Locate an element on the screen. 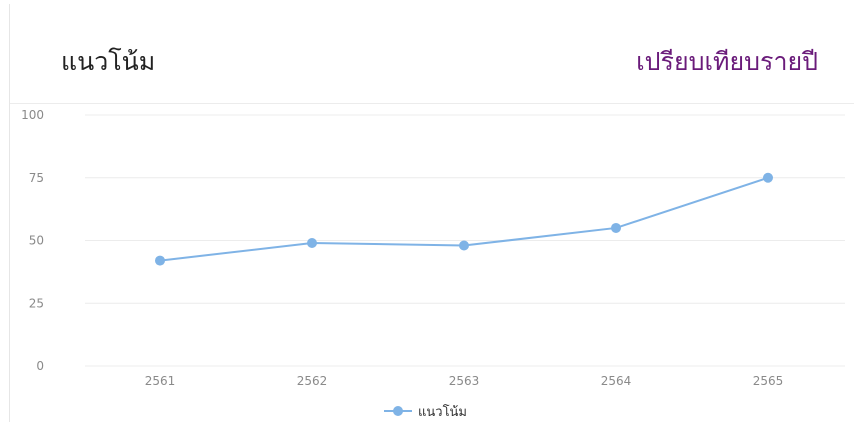 This screenshot has width=854, height=428. legend: แนวโน้ม is located at coordinates (425, 412).